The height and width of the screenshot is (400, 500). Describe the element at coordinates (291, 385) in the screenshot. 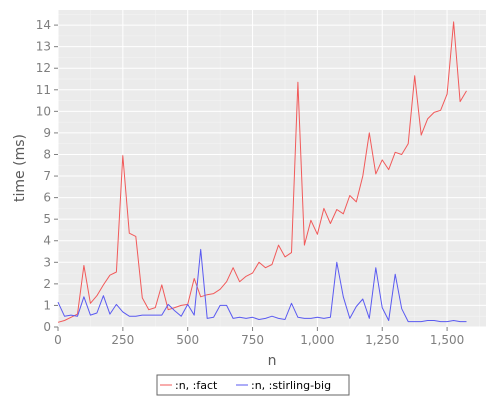

I see `legend-label-stirling-big: :n, :stirling-big` at that location.